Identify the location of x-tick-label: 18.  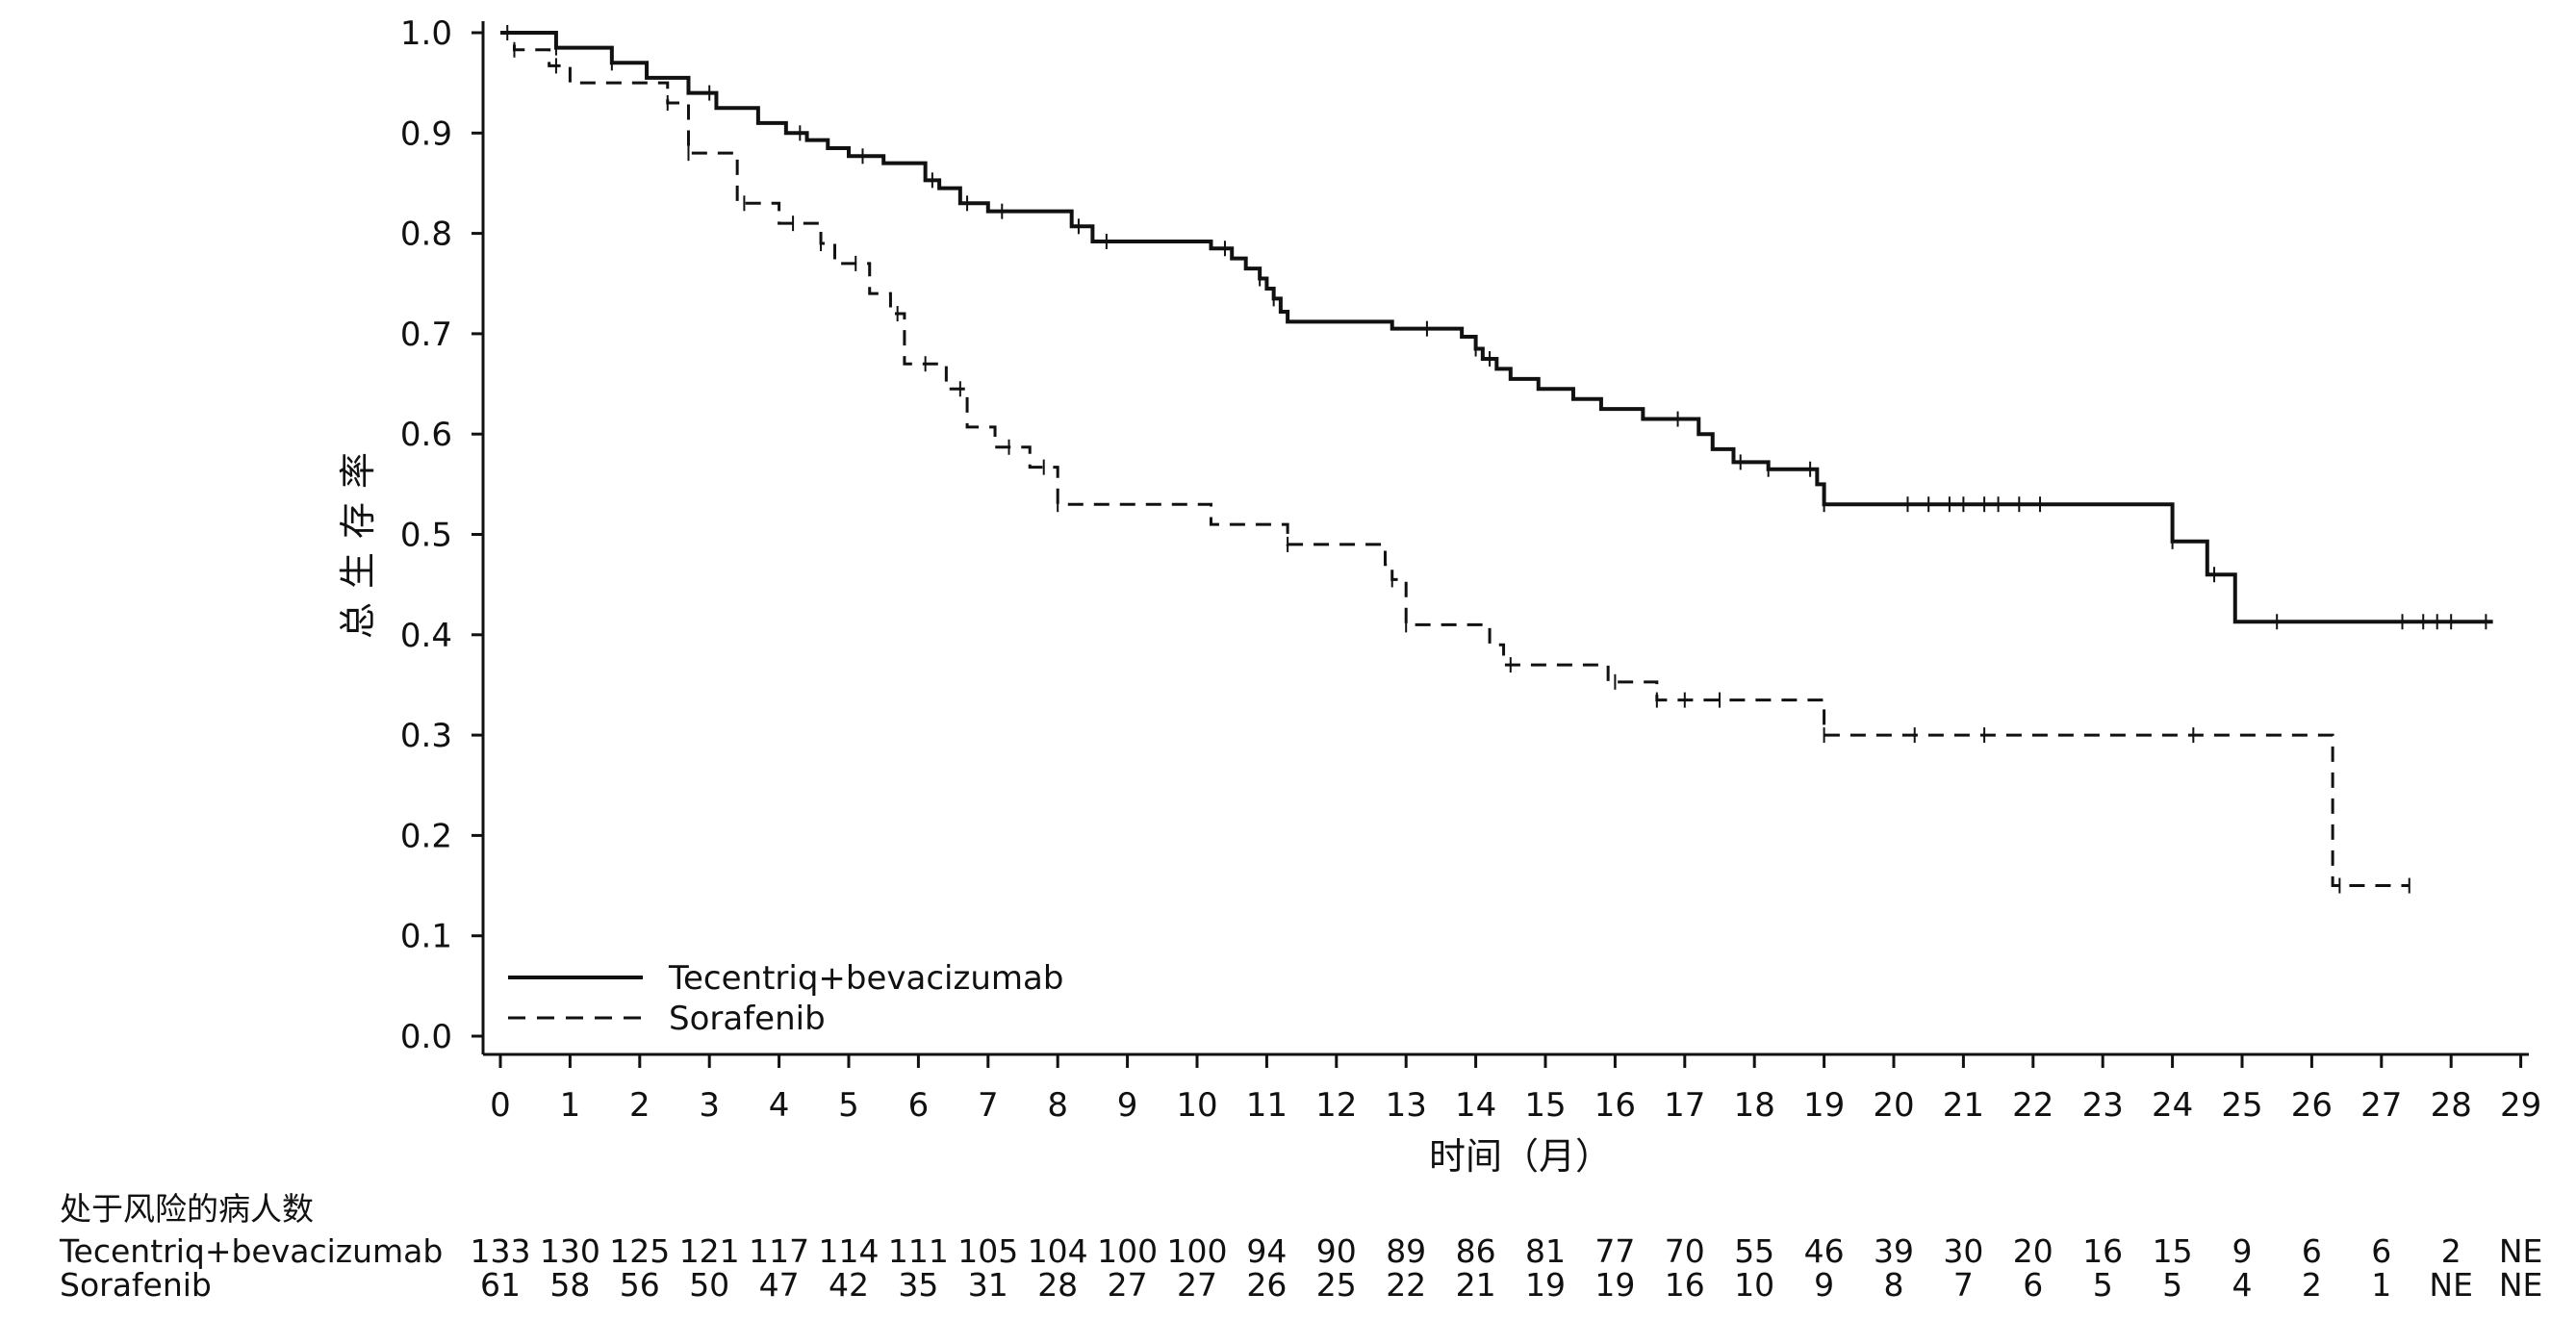
(1754, 1105).